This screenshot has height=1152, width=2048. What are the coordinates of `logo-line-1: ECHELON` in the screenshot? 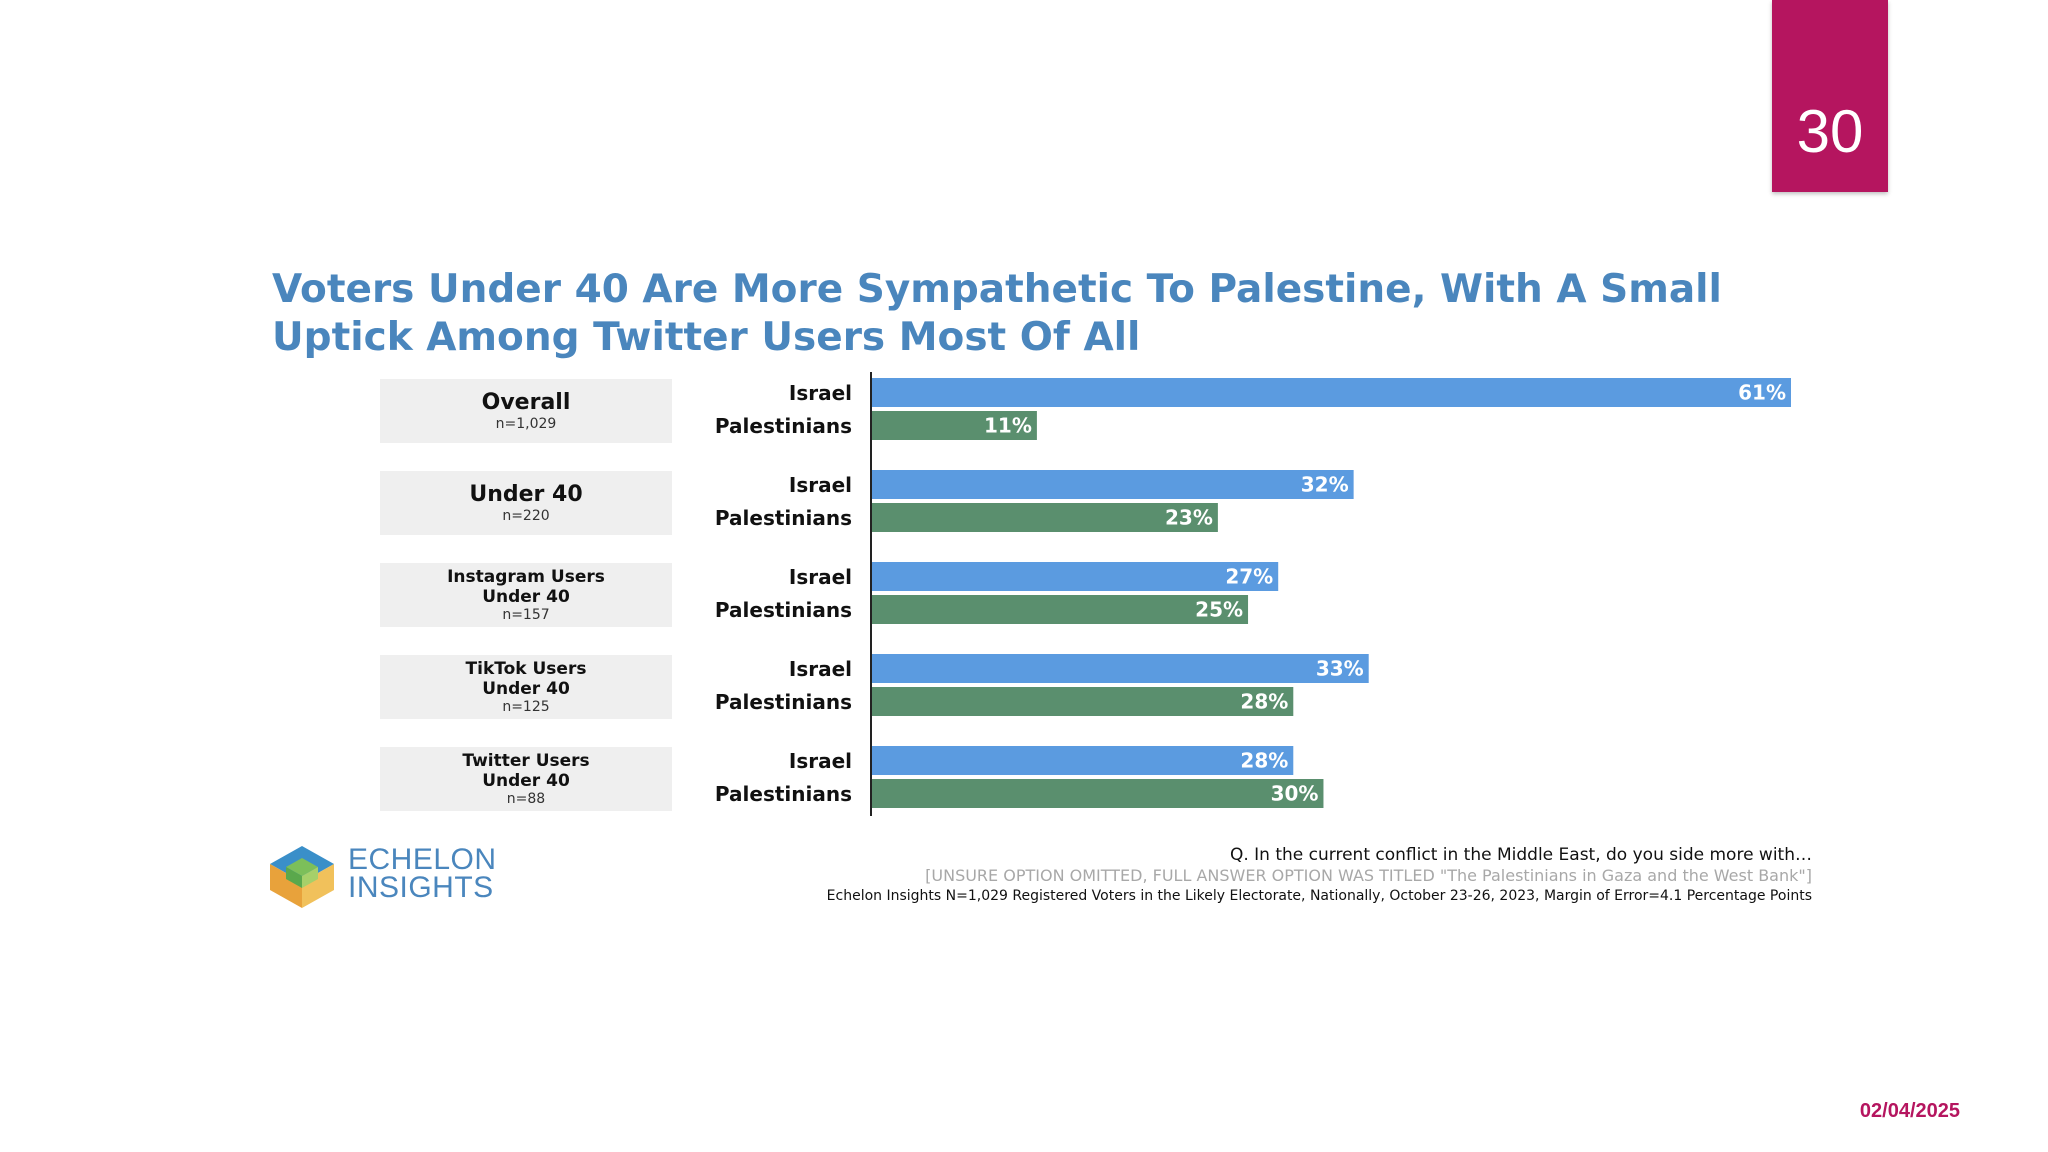 It's located at (422, 859).